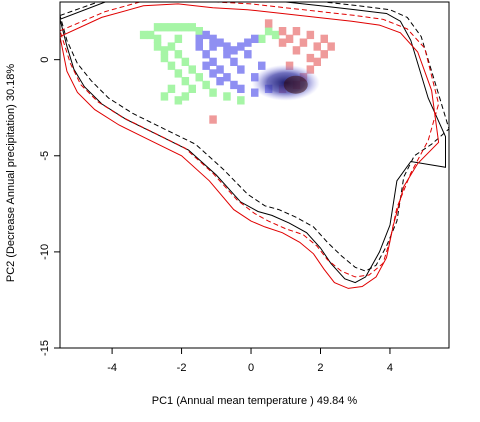 The image size is (480, 422). I want to click on x-tick-label: -4, so click(112, 368).